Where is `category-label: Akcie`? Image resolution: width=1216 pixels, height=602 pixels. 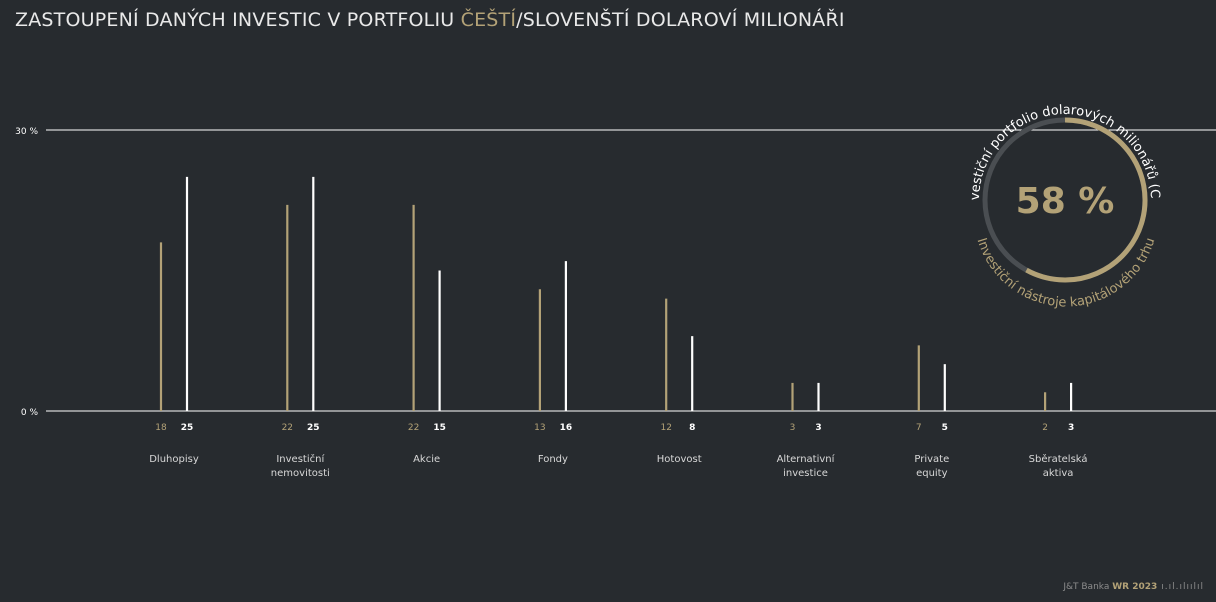
category-label: Akcie is located at coordinates (426, 459).